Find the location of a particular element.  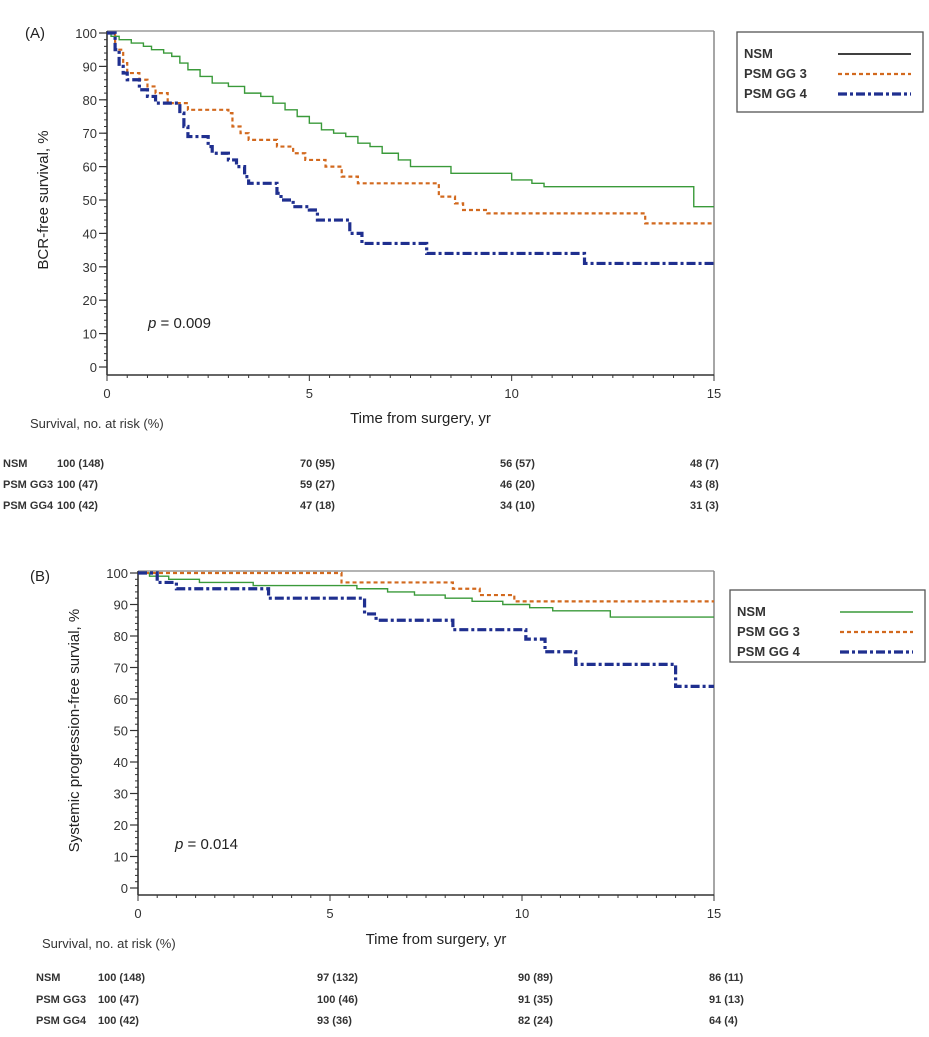

at-risk-cell: 90 (89) is located at coordinates (535, 978).